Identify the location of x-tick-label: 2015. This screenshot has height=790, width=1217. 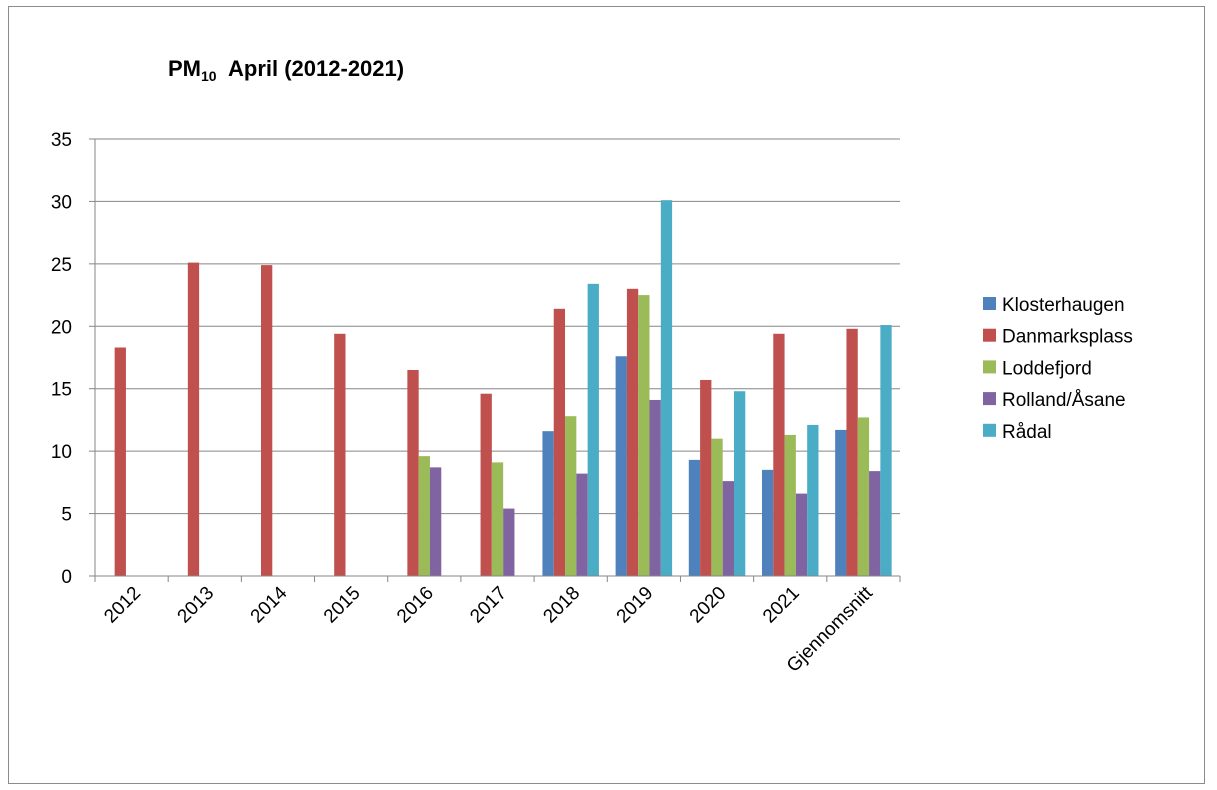
(342, 605).